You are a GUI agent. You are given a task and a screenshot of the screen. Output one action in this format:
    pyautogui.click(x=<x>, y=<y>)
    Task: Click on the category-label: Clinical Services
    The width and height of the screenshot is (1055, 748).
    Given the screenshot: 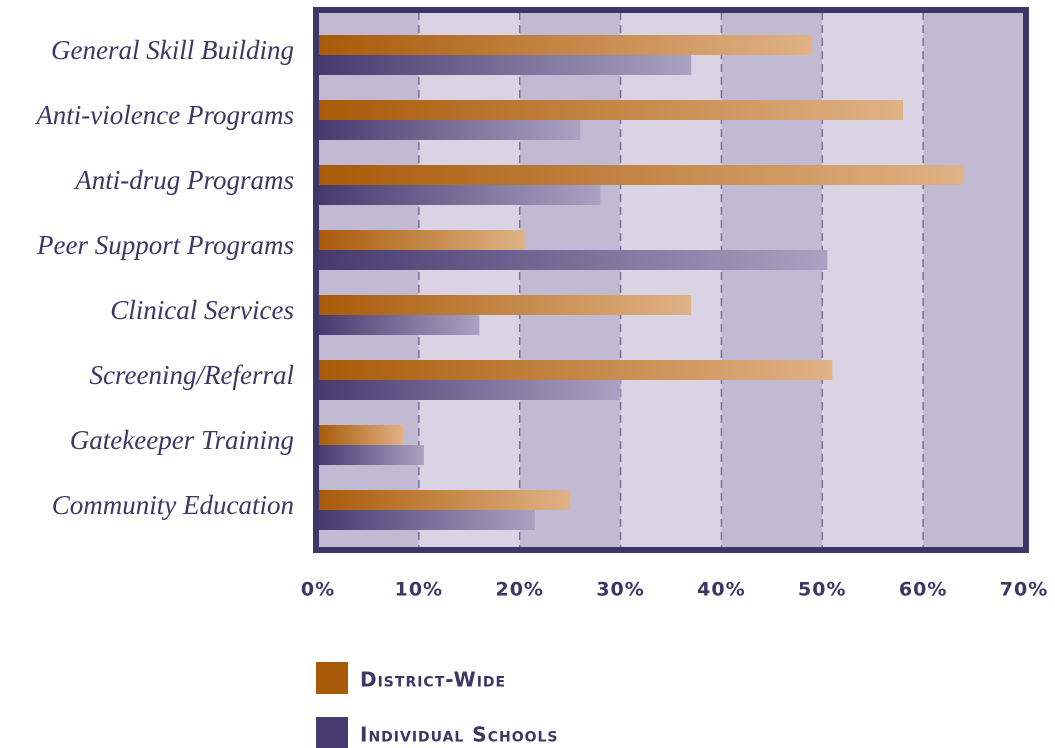 What is the action you would take?
    pyautogui.click(x=202, y=310)
    